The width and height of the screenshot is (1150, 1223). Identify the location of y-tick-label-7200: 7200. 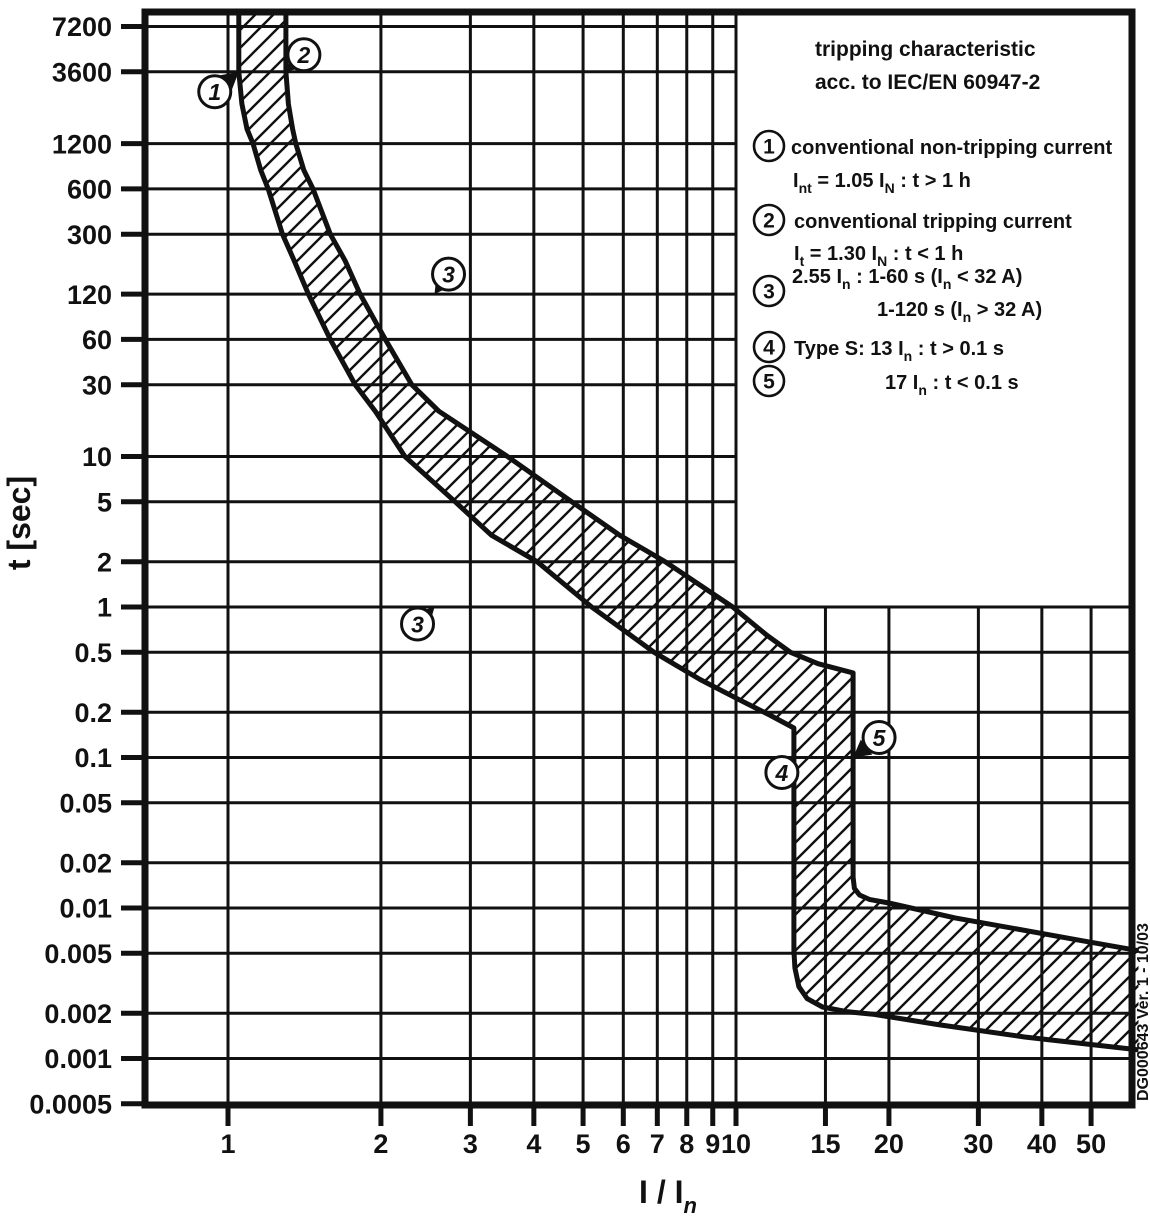
(82, 27).